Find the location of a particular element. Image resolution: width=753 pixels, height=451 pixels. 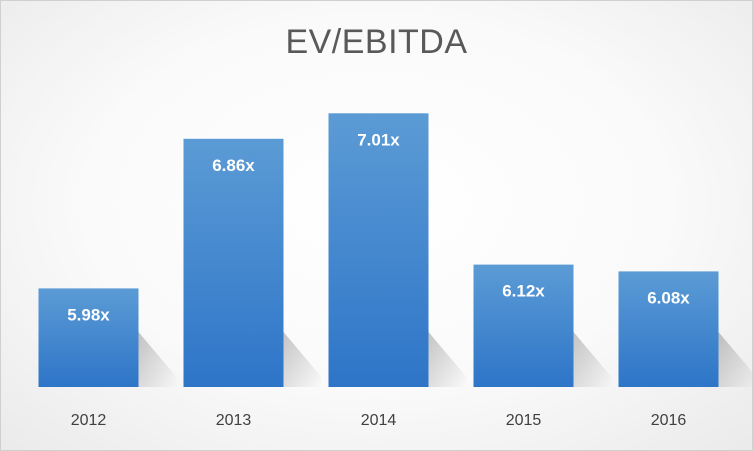

data-label-2012: 5.98x is located at coordinates (88, 314).